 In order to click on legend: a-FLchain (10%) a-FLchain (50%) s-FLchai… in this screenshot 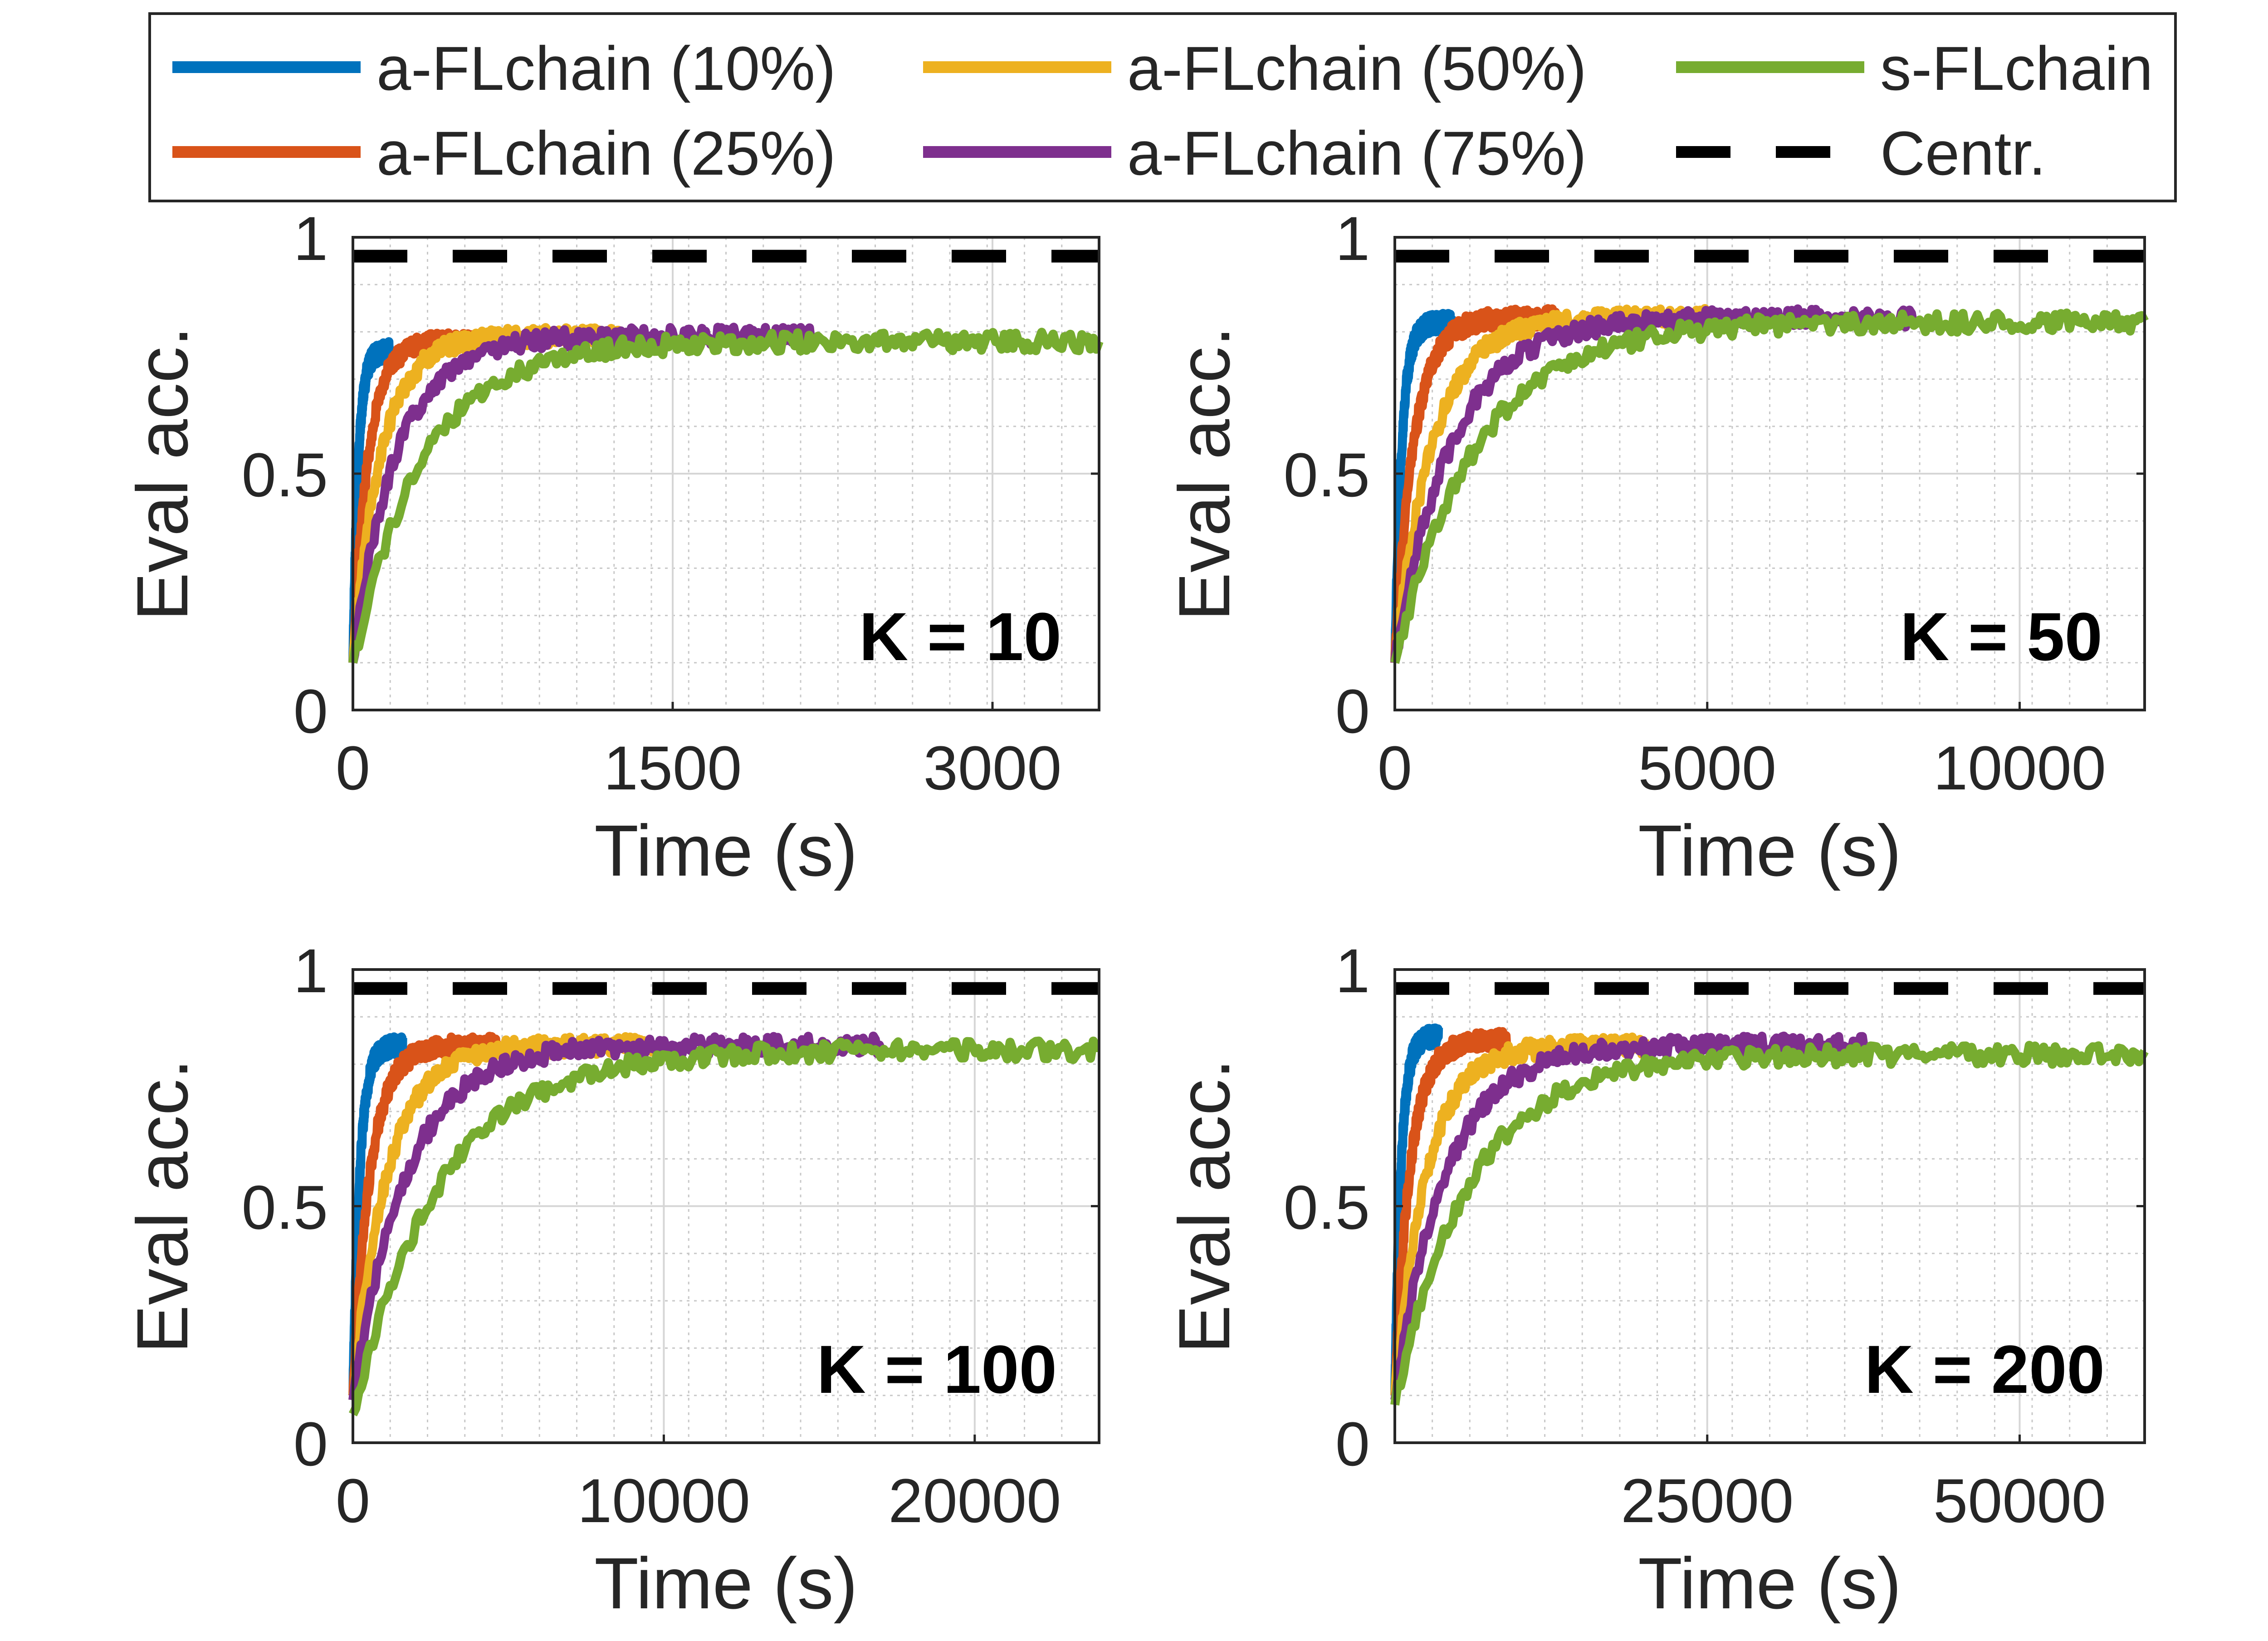, I will do `click(1162, 107)`.